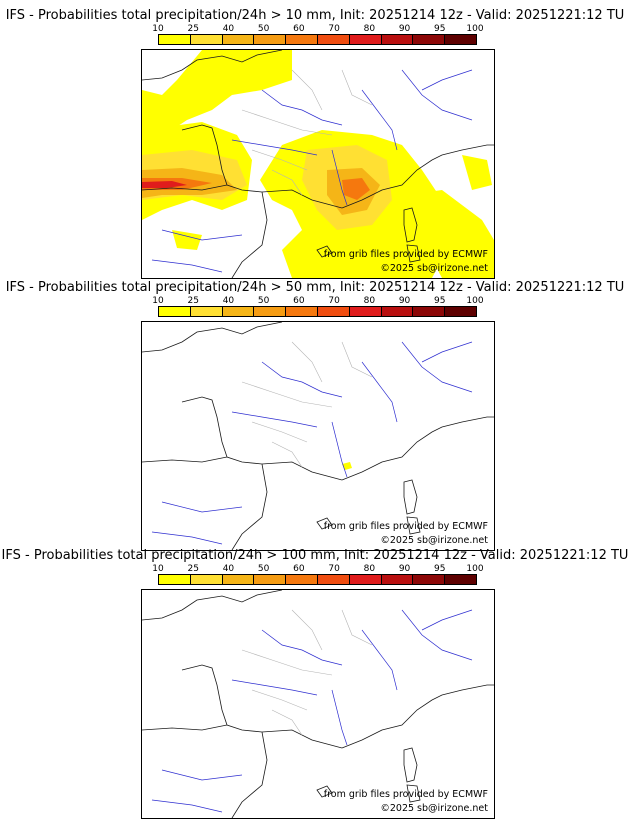 This screenshot has width=630, height=828. I want to click on precip-layer, so click(347, 466).